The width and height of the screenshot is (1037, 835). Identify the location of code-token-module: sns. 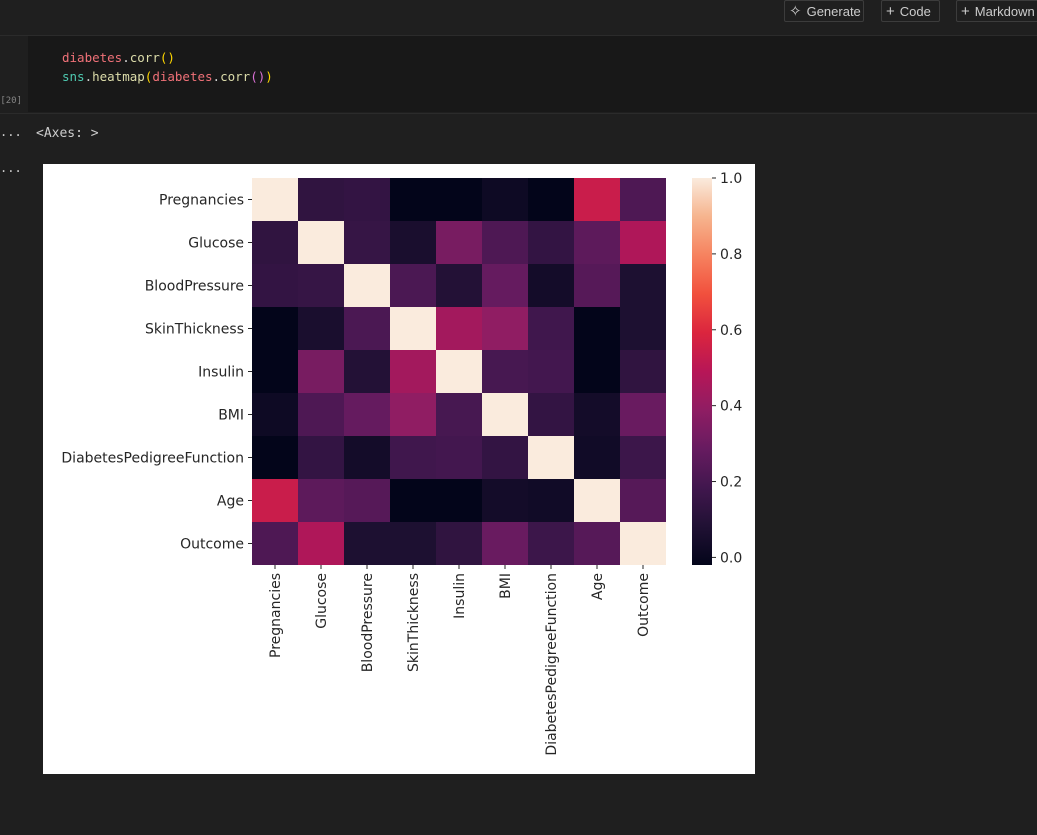
(73, 76).